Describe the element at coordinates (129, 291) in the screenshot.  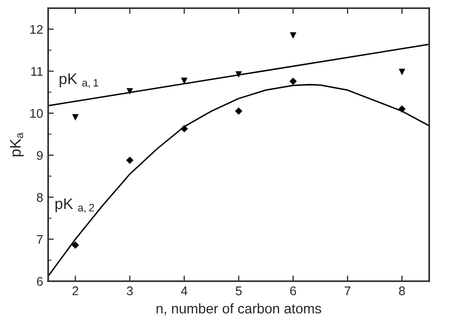
I see `x-tick-label: 3` at that location.